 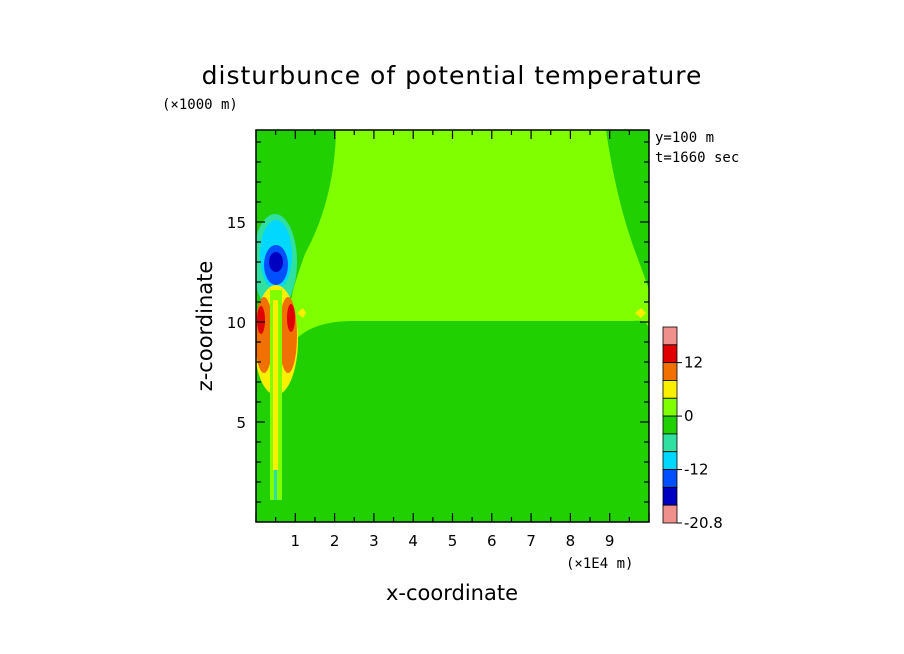 What do you see at coordinates (452, 237) in the screenshot?
I see `field-upper-region` at bounding box center [452, 237].